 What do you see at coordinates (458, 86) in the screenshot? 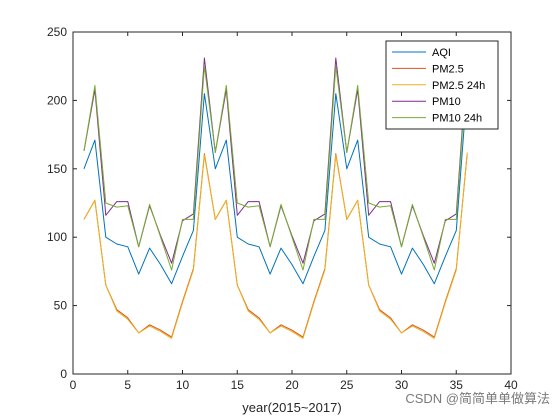
I see `legend-label-pm2-5-24h: PM2.5 24h` at bounding box center [458, 86].